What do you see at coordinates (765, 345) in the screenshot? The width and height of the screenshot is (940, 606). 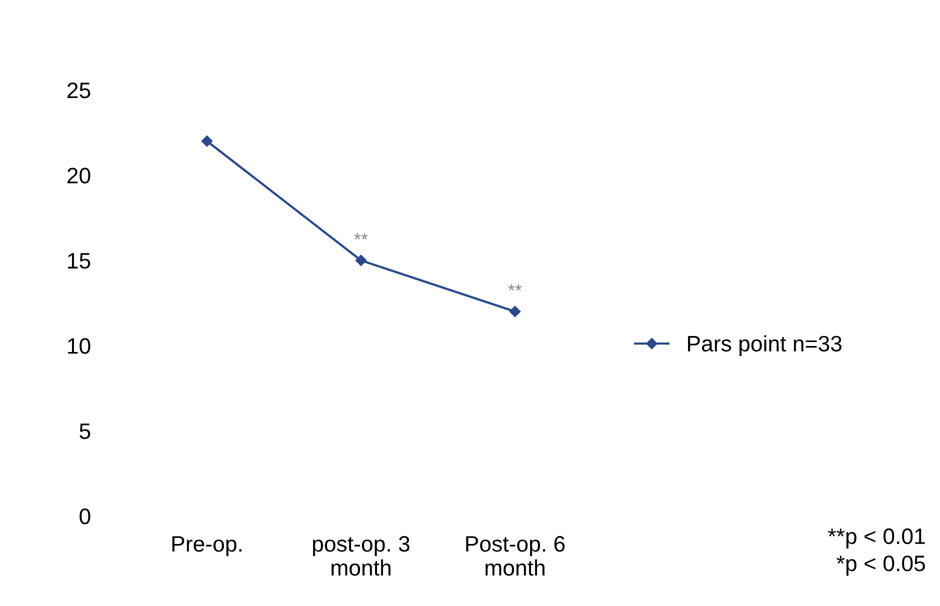 I see `legend-label: Pars point n=33` at bounding box center [765, 345].